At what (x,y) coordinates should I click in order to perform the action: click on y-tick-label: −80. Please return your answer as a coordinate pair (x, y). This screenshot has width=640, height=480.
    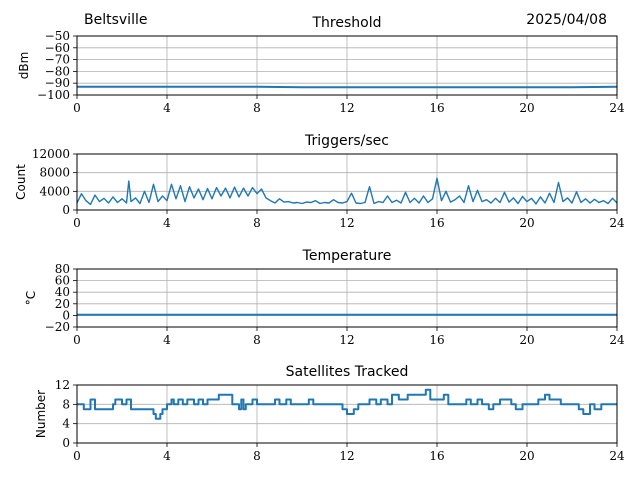
    Looking at the image, I should click on (57, 71).